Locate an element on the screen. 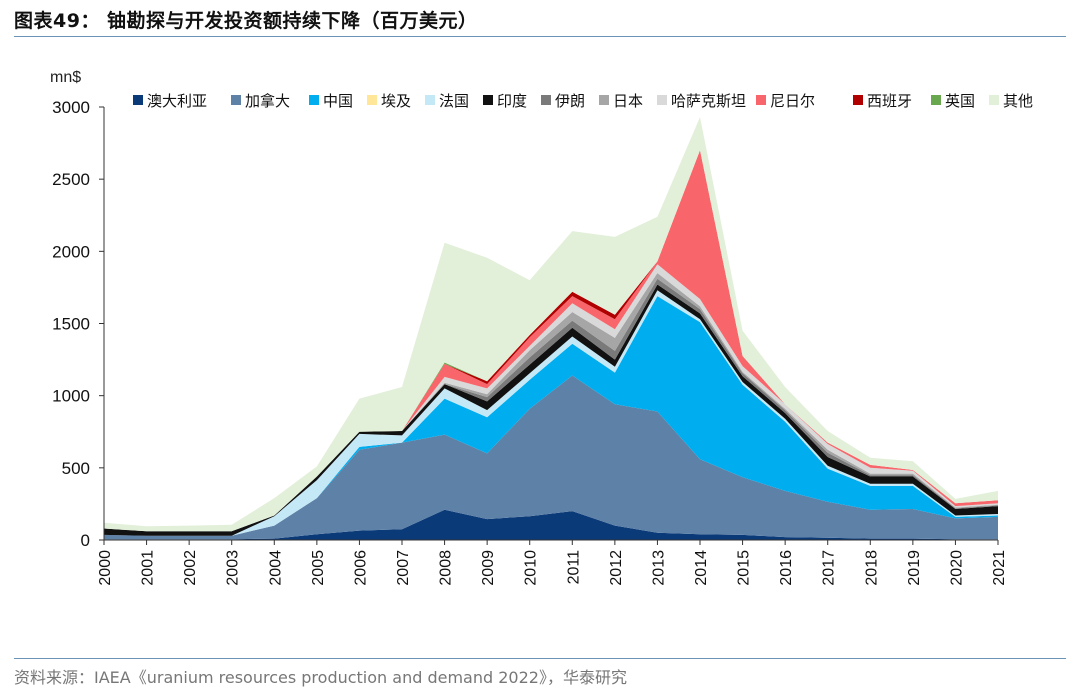 This screenshot has width=1080, height=692. legend-label: 法国 is located at coordinates (454, 101).